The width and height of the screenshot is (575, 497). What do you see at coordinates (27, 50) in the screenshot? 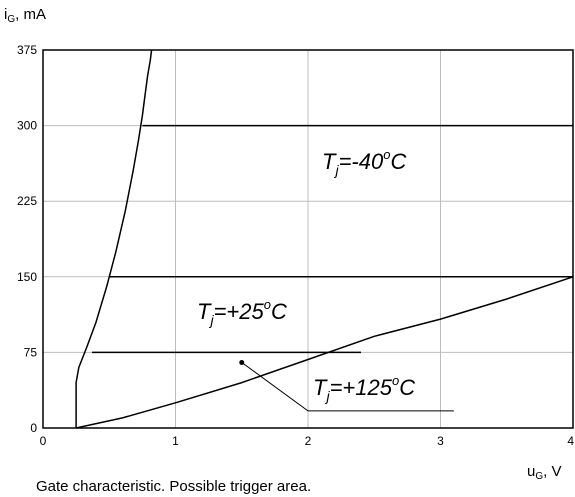
I see `y-tick-label: 375` at bounding box center [27, 50].